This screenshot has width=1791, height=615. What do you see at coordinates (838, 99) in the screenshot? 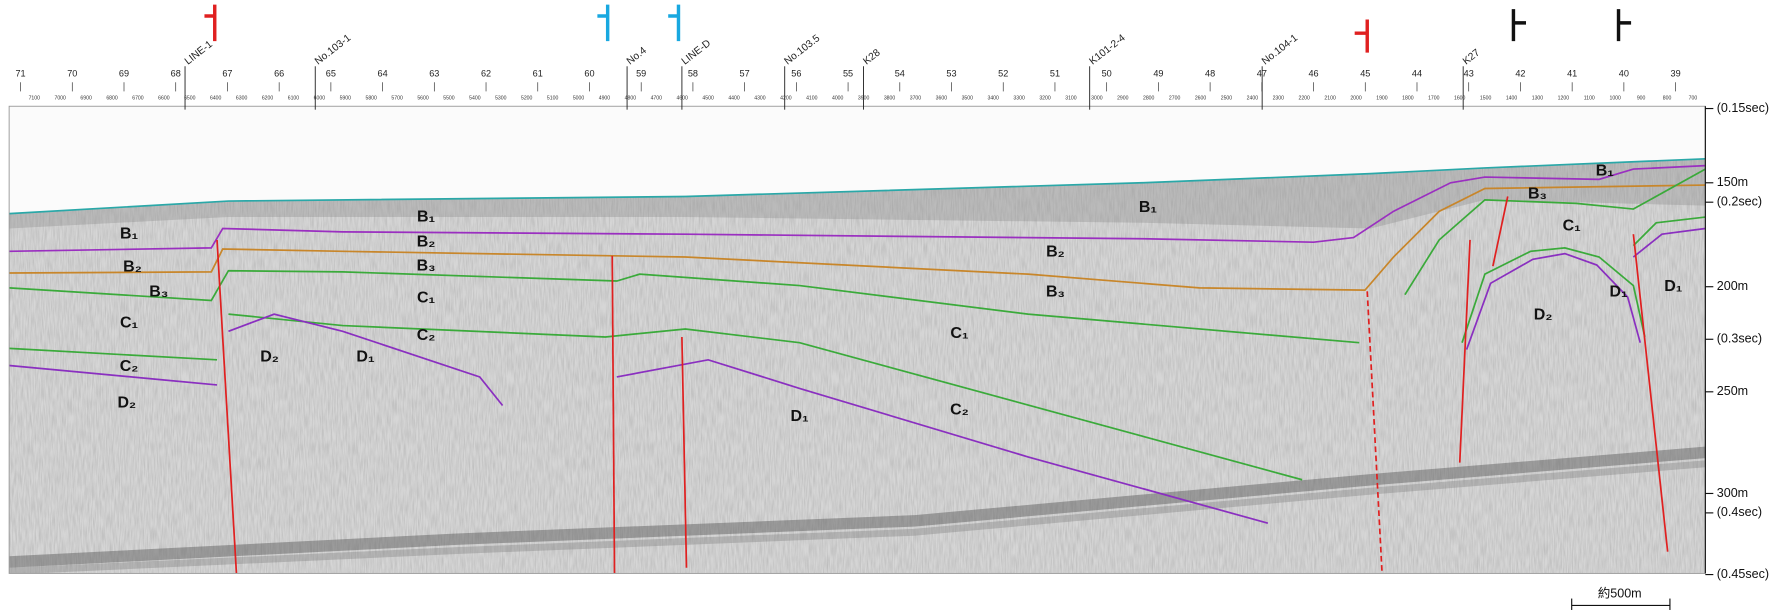
I see `trace-number: 4000` at bounding box center [838, 99].